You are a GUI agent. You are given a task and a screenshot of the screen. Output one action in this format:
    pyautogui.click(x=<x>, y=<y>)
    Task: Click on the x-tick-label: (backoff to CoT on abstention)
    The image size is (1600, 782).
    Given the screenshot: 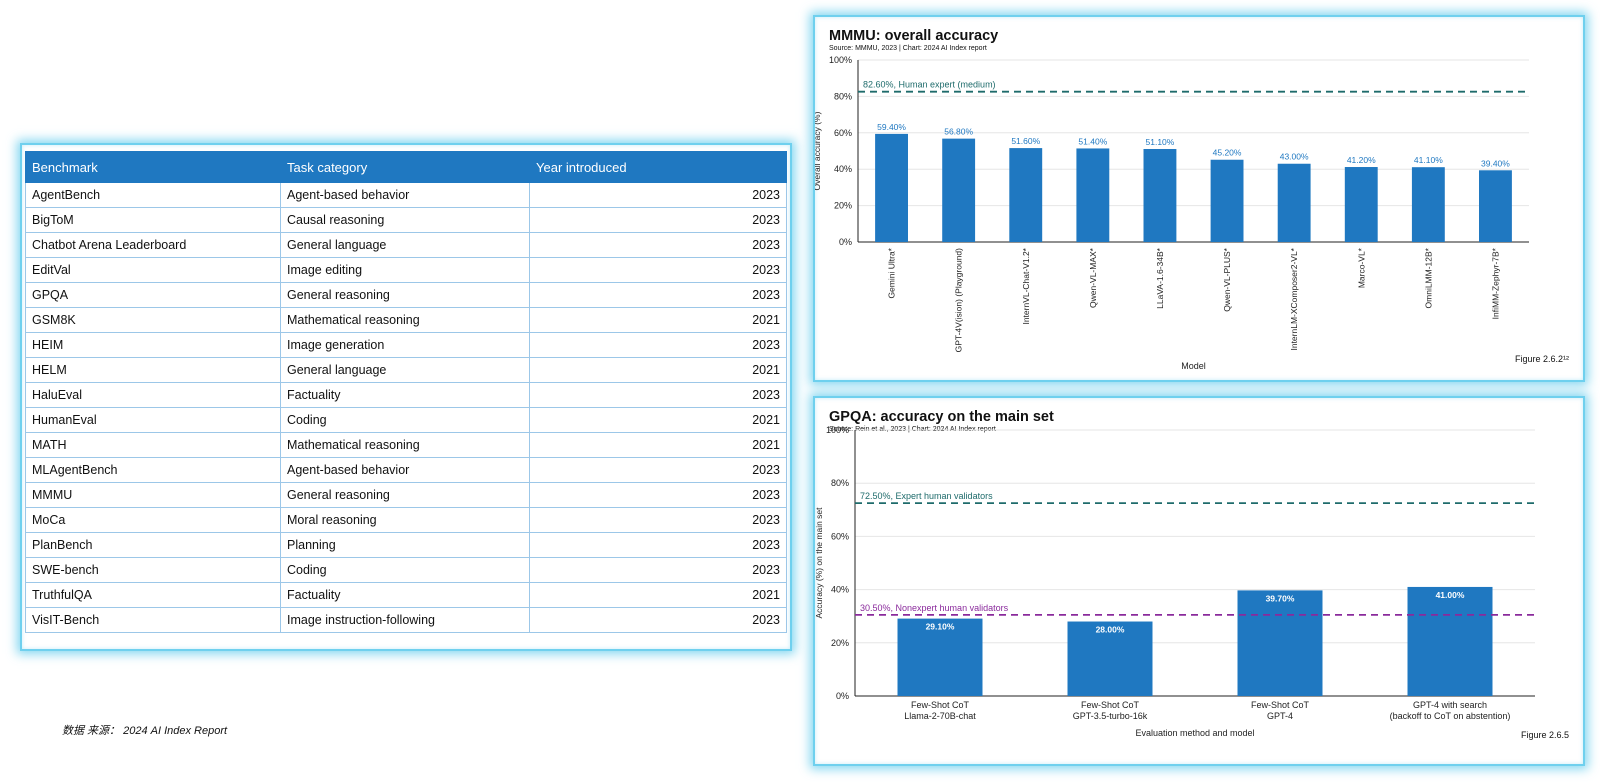 What is the action you would take?
    pyautogui.click(x=1450, y=716)
    